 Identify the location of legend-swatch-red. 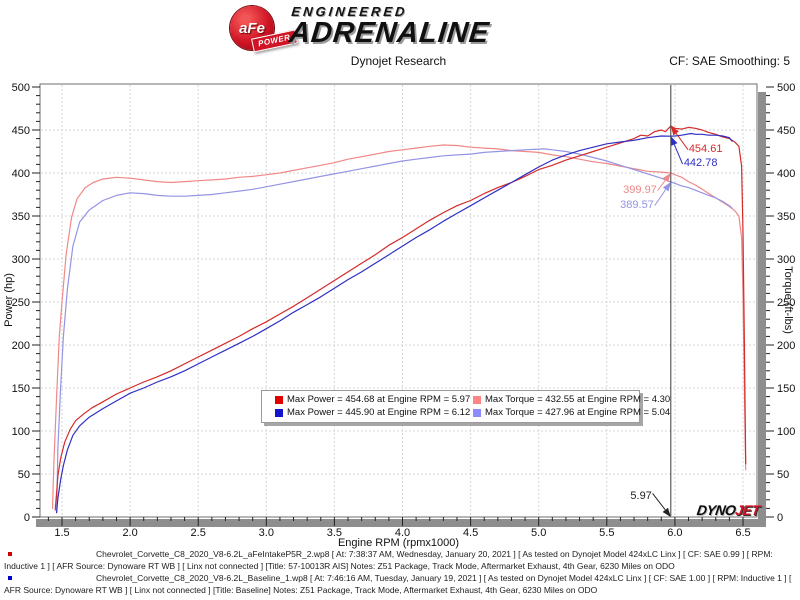
(279, 399).